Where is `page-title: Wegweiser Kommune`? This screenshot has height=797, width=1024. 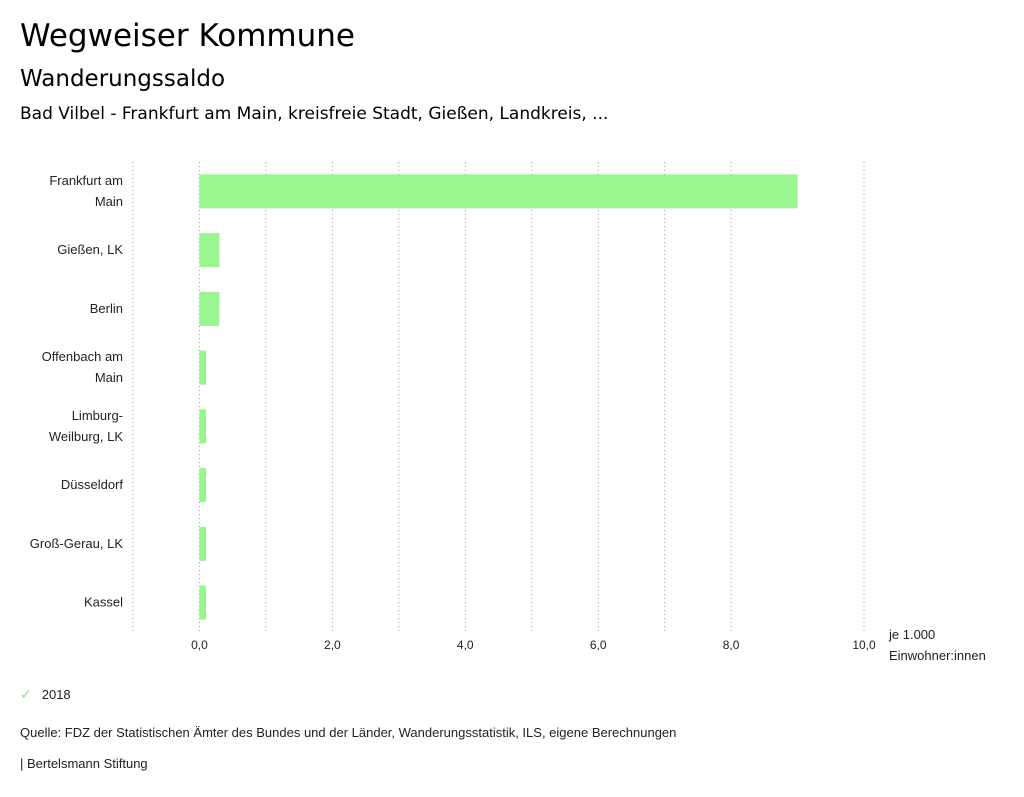
page-title: Wegweiser Kommune is located at coordinates (187, 36).